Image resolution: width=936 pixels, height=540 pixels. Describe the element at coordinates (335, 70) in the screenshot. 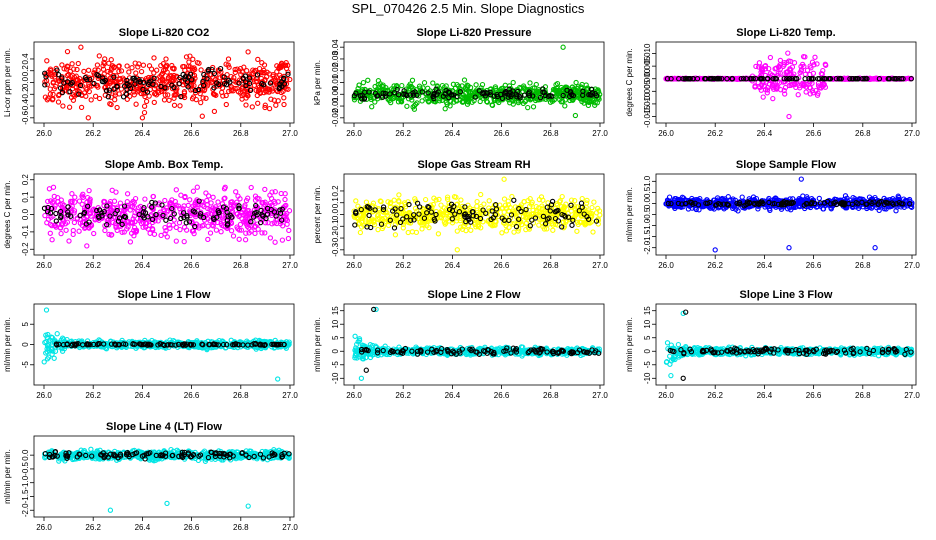

I see `y-tick-label: 0.02` at that location.